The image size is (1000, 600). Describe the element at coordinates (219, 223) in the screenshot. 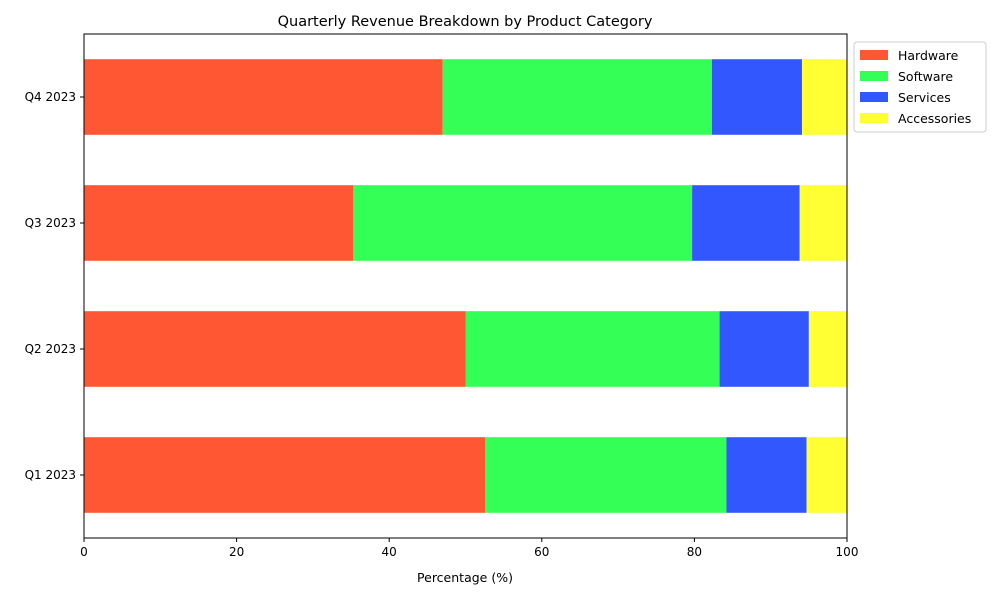

I see `bar-hardware-q3-2023` at that location.